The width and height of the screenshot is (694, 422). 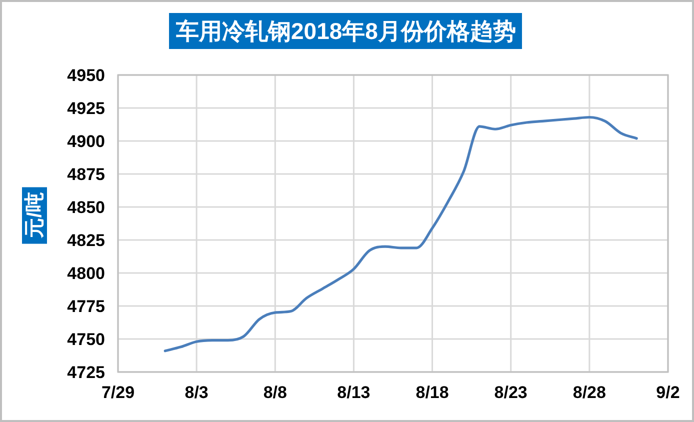 I want to click on x-tick-label: 8/3, so click(x=196, y=392).